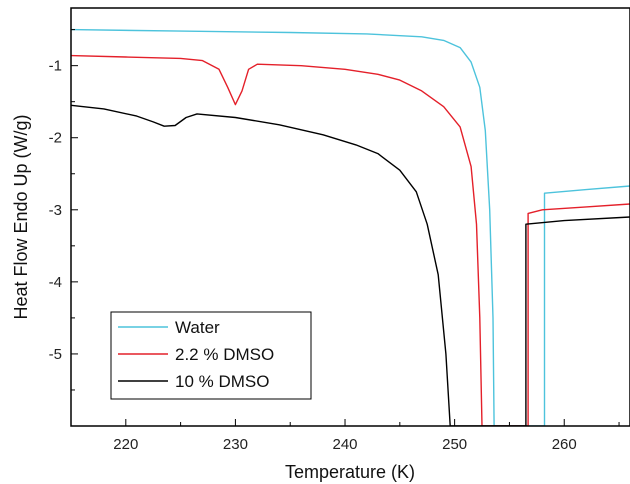 This screenshot has height=484, width=630. Describe the element at coordinates (235, 444) in the screenshot. I see `x-tick-label: 230` at that location.